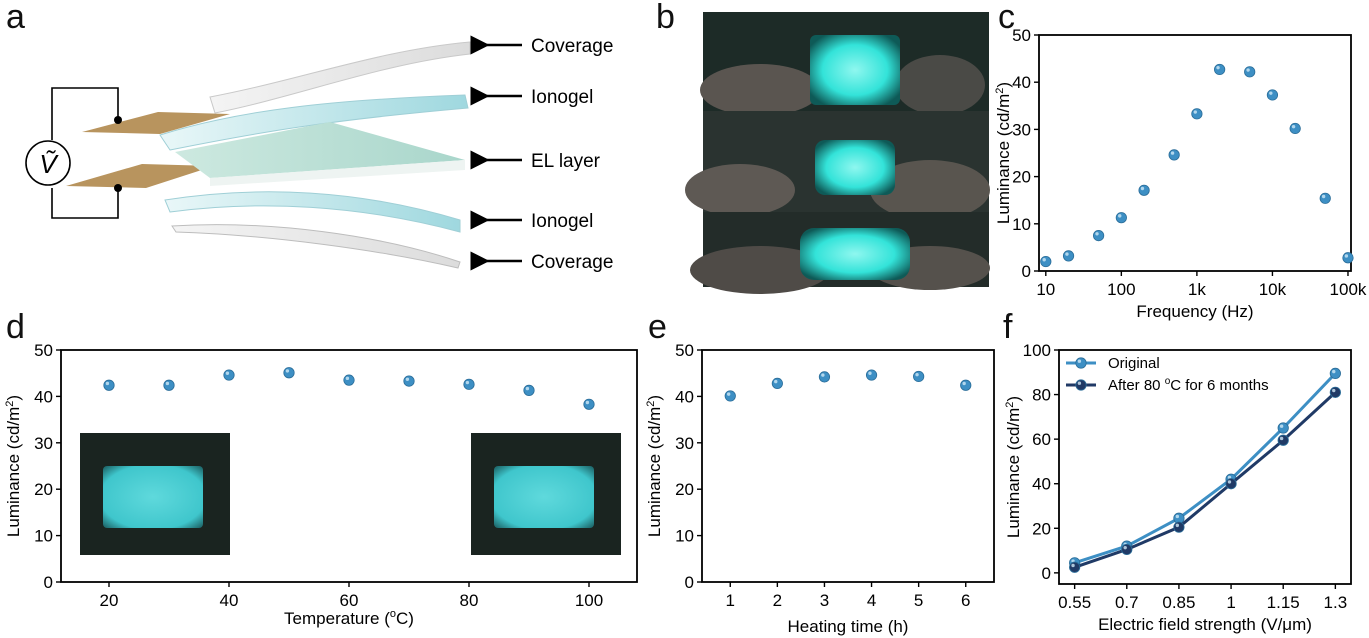 The width and height of the screenshot is (1369, 638). What do you see at coordinates (156, 123) in the screenshot?
I see `top-electrode` at bounding box center [156, 123].